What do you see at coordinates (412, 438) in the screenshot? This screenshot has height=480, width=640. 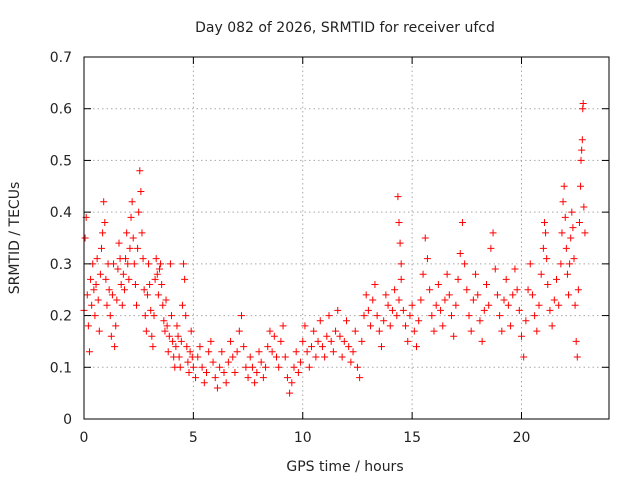 I see `x-tick-label: 15` at bounding box center [412, 438].